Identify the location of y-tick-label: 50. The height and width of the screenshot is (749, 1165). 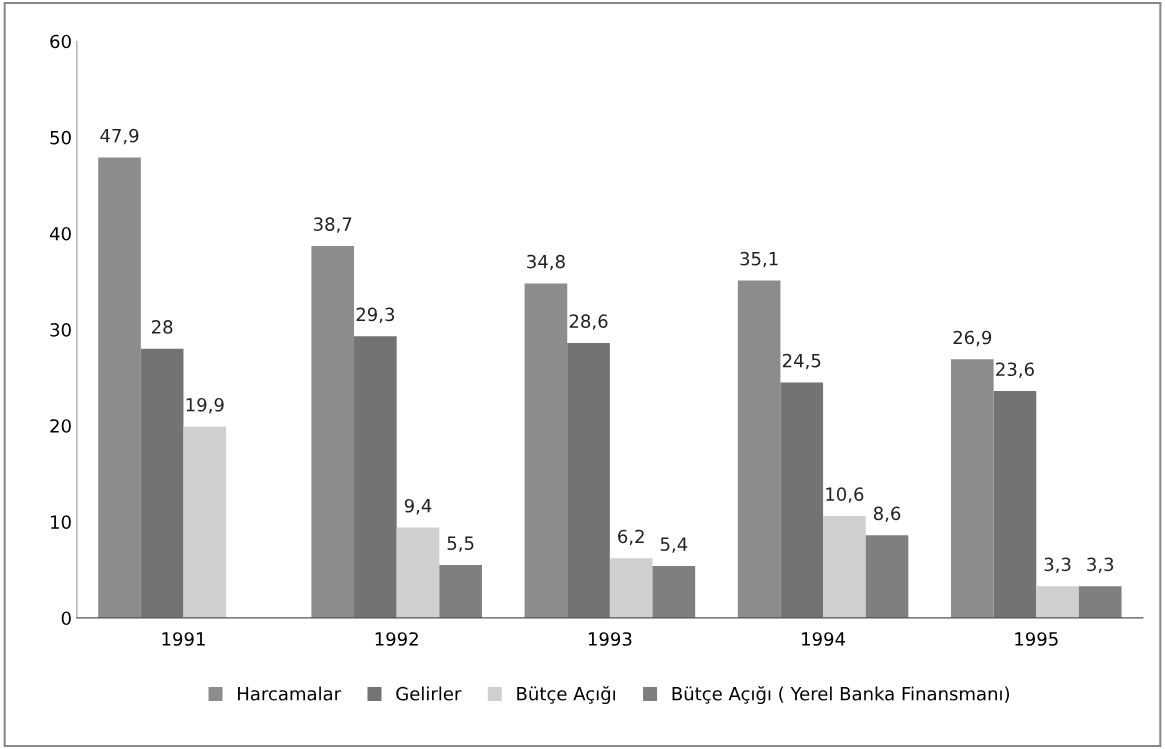
(60, 137).